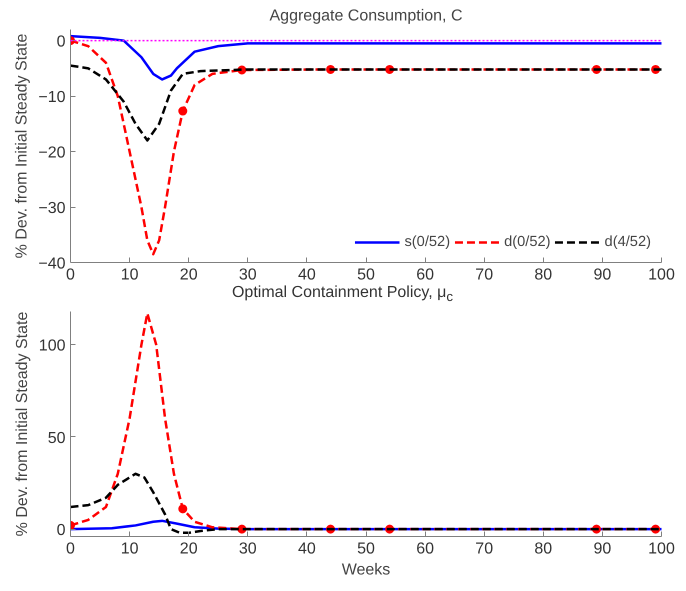 This screenshot has height=591, width=686. What do you see at coordinates (57, 438) in the screenshot?
I see `y-tick-label: 50` at bounding box center [57, 438].